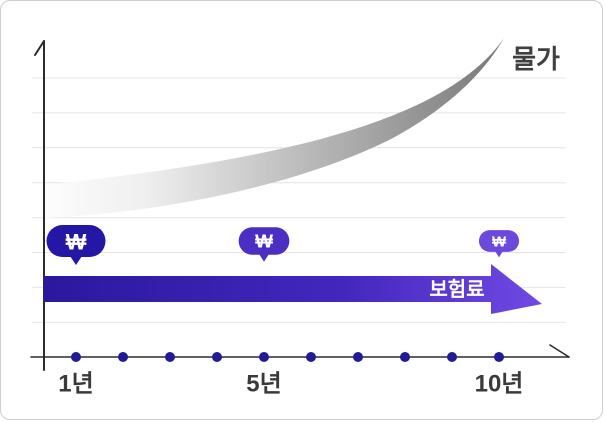 The image size is (605, 422). I want to click on premium-arrow: 보험료, so click(293, 289).